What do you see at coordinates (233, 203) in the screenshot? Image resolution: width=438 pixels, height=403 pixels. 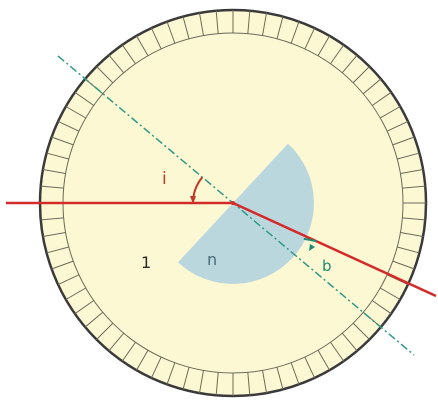 I see `center-point` at bounding box center [233, 203].